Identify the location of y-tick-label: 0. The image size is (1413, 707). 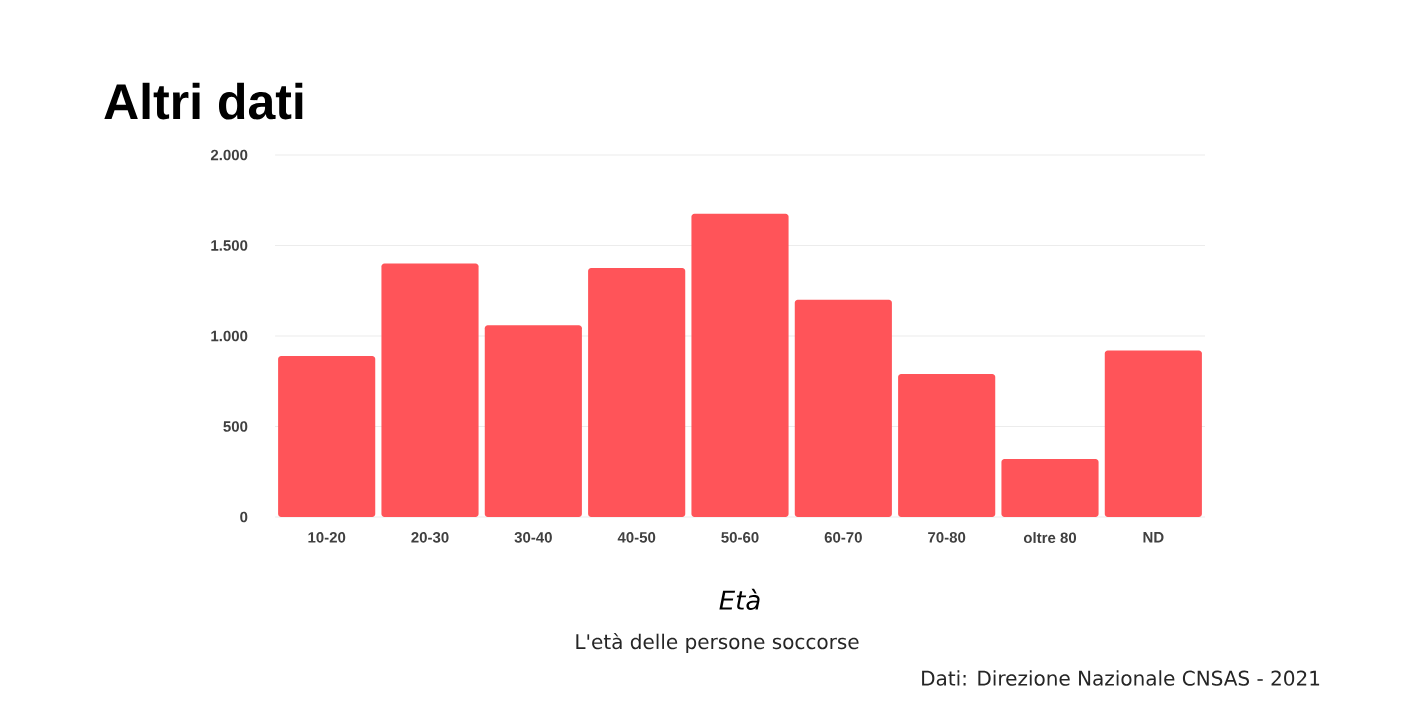
(244, 517).